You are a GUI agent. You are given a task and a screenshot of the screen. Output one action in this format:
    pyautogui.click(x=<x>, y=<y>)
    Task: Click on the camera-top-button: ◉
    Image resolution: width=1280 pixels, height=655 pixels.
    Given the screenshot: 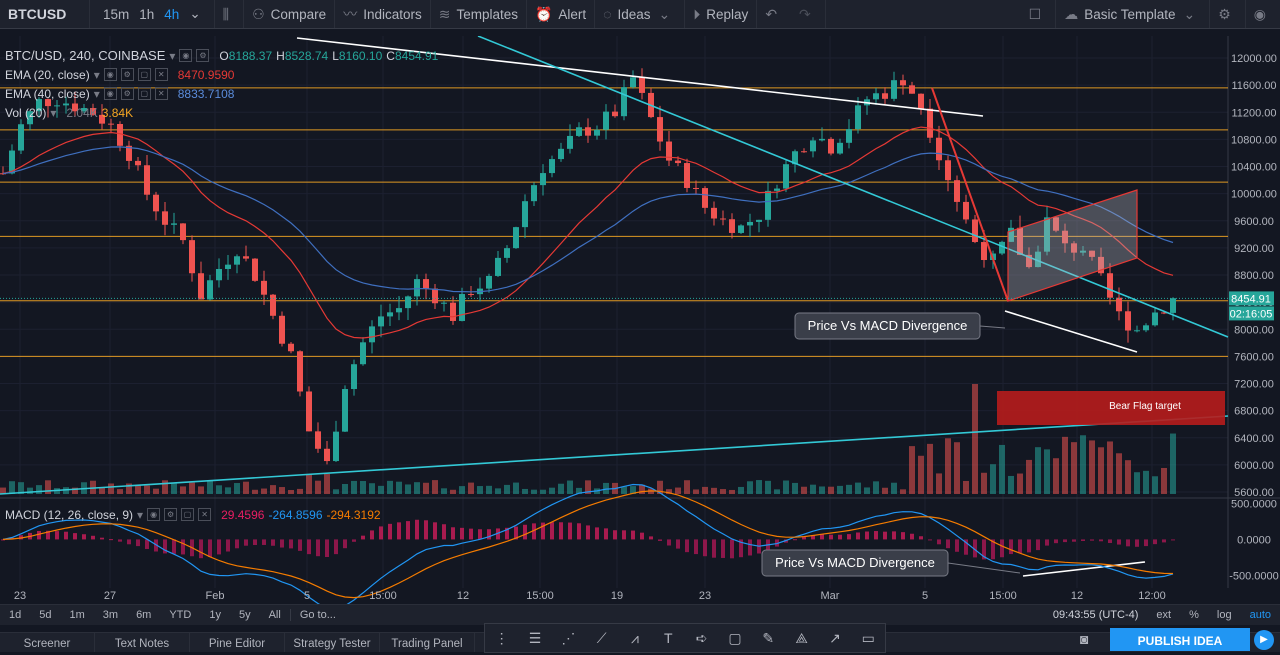 What is the action you would take?
    pyautogui.click(x=1263, y=14)
    